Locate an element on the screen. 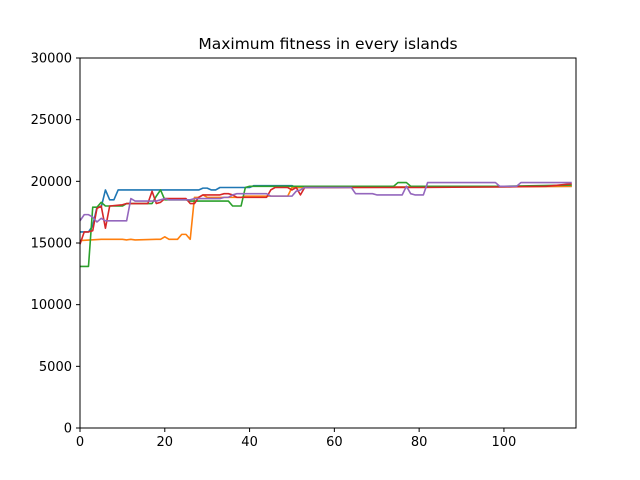 Image resolution: width=640 pixels, height=480 pixels. chart-title: Maximum fitness in every islands is located at coordinates (327, 44).